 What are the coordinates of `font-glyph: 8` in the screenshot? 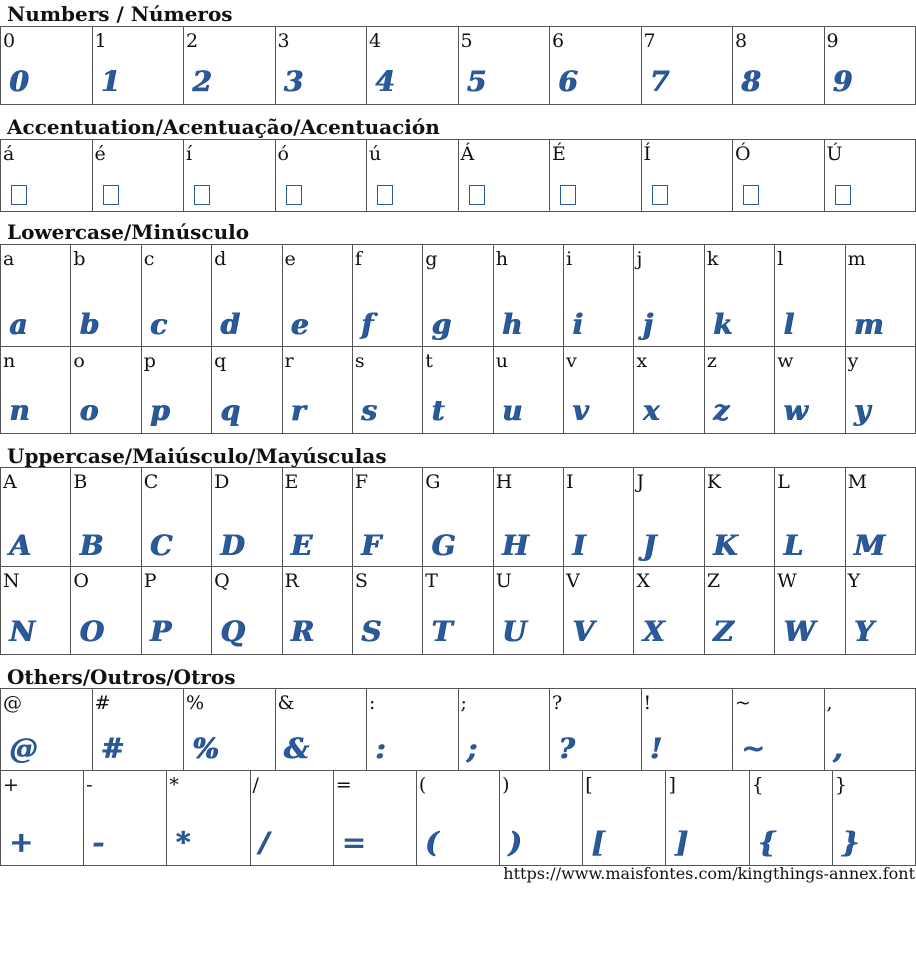 It's located at (751, 81).